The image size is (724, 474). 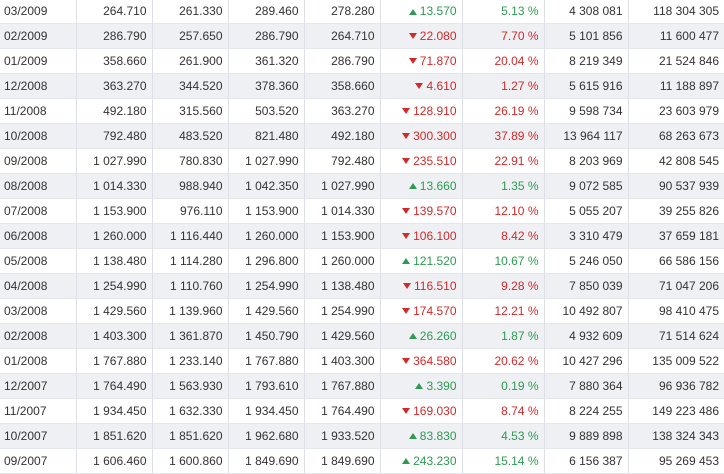 What do you see at coordinates (435, 460) in the screenshot?
I see `change-cell-text: 243.230` at bounding box center [435, 460].